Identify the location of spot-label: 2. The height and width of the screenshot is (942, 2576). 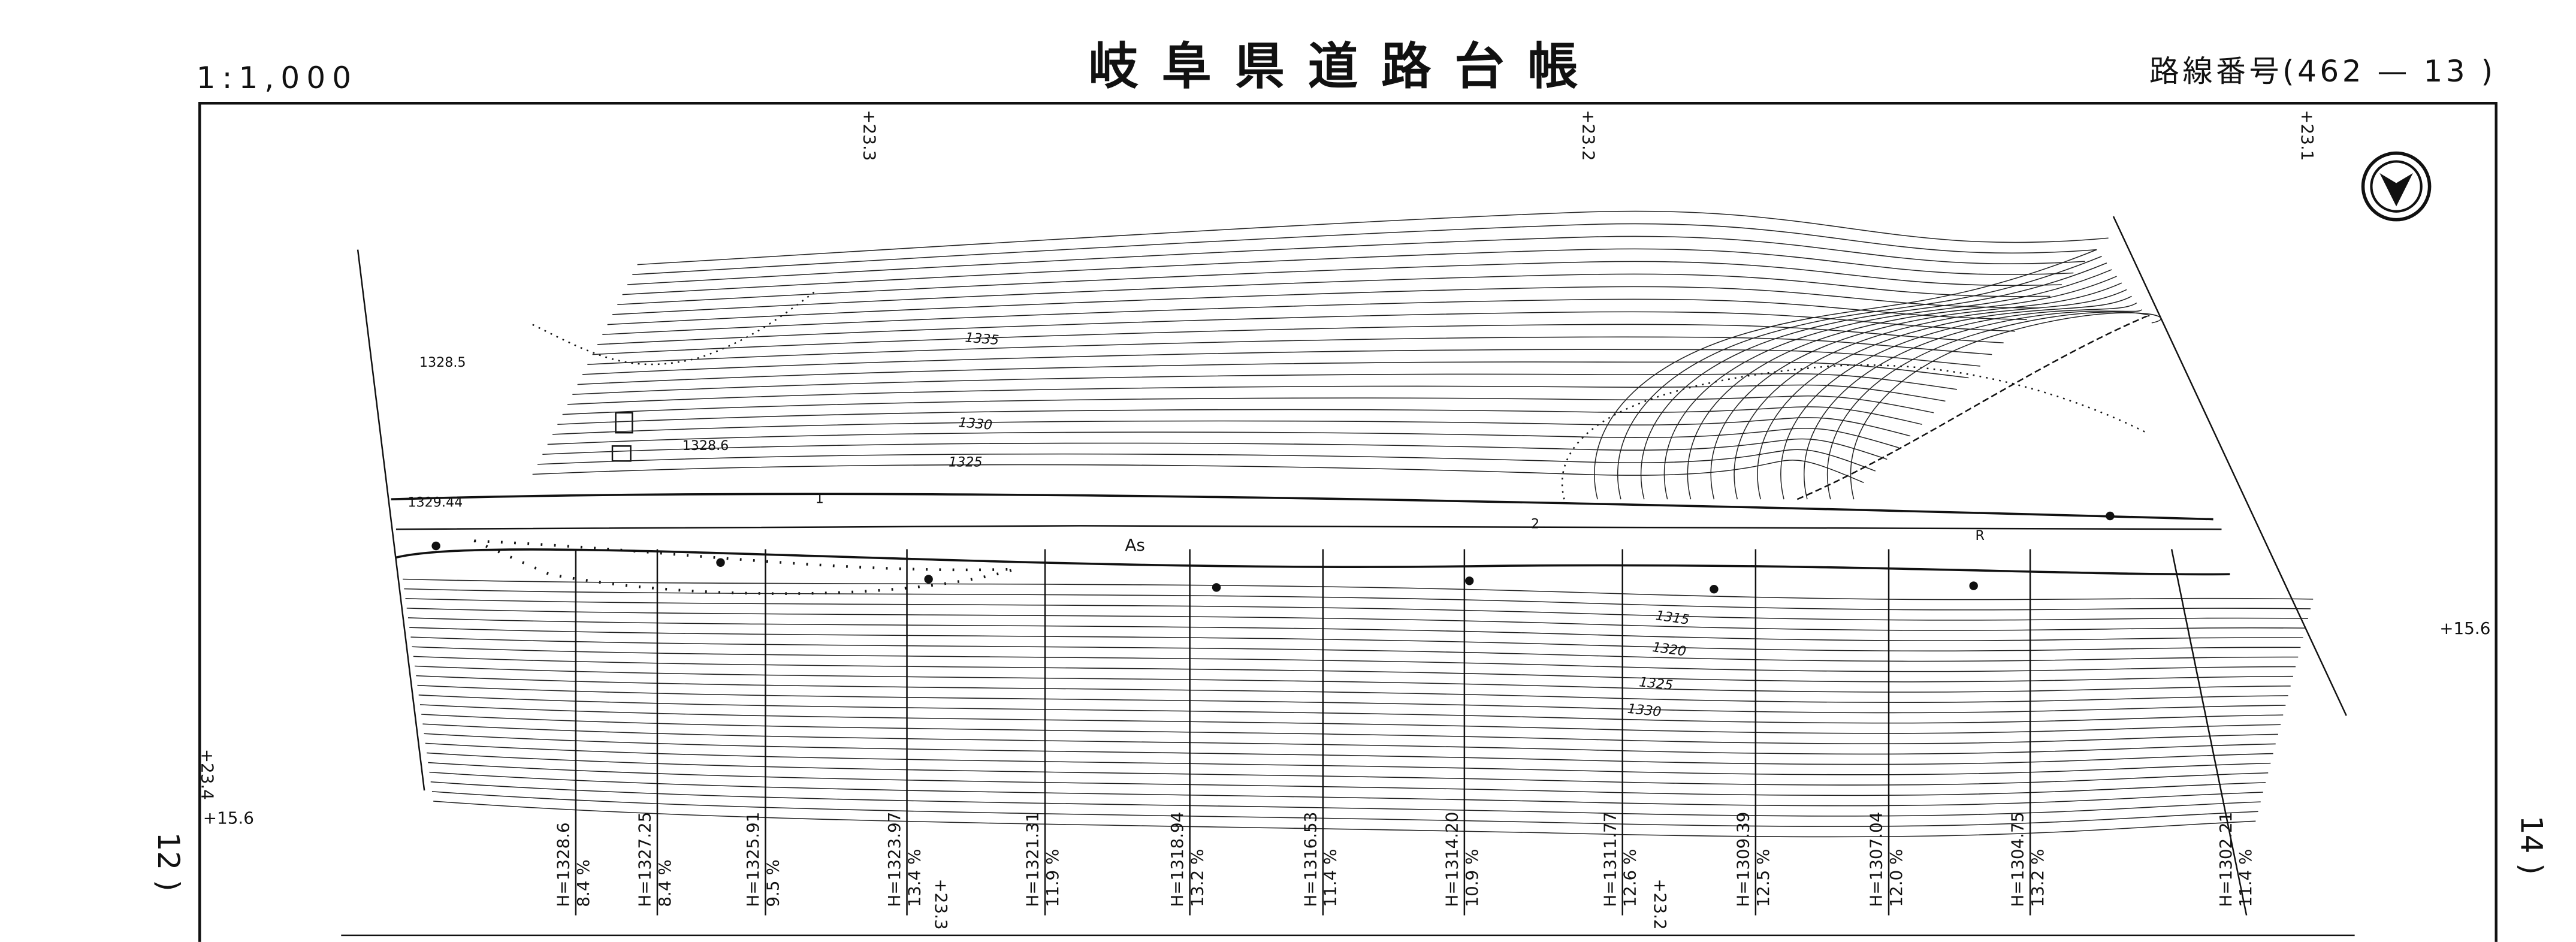
(1535, 524).